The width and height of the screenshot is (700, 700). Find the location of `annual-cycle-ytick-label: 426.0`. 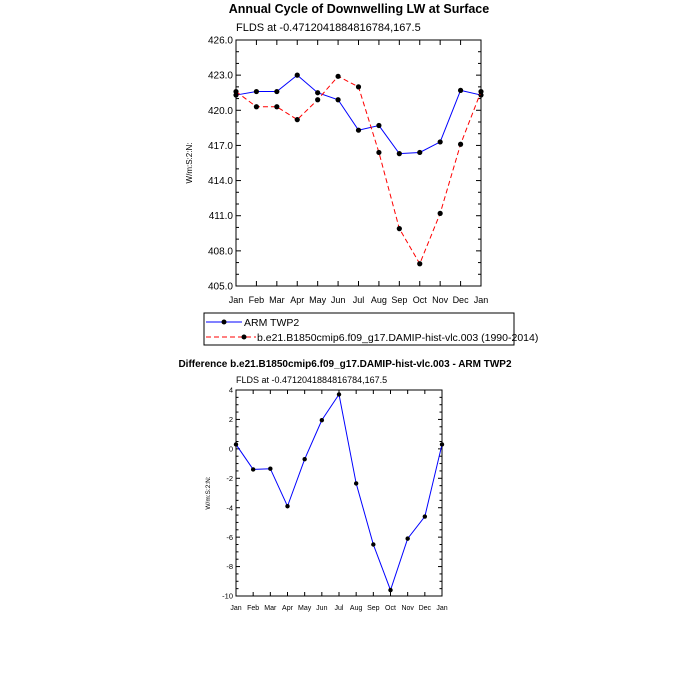

annual-cycle-ytick-label: 426.0 is located at coordinates (220, 41).